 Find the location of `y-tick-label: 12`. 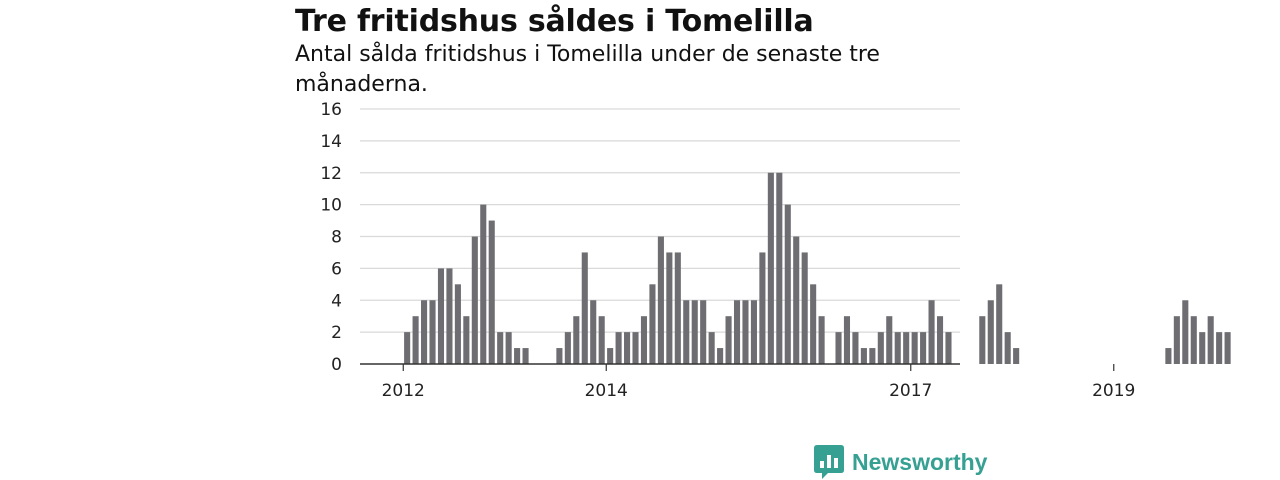

y-tick-label: 12 is located at coordinates (331, 174).